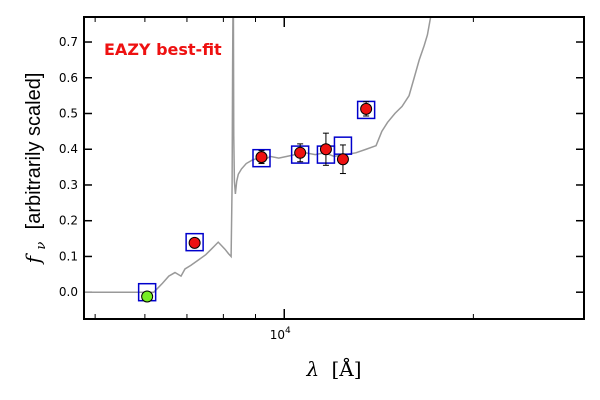 Image resolution: width=600 pixels, height=400 pixels. I want to click on y-tick-label: 0.3, so click(68, 185).